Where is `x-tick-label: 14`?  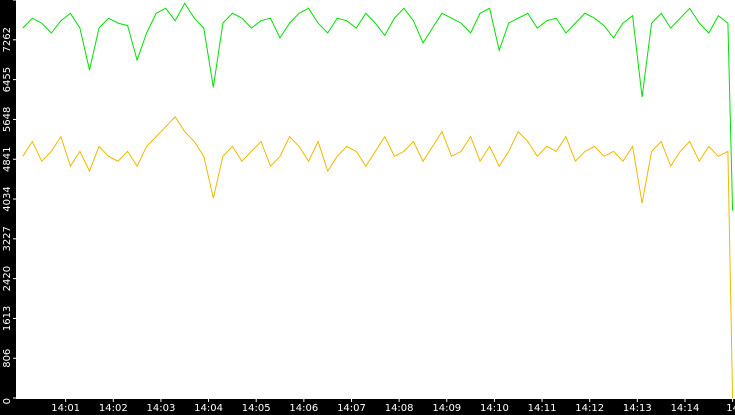 x-tick-label: 14 is located at coordinates (730, 408).